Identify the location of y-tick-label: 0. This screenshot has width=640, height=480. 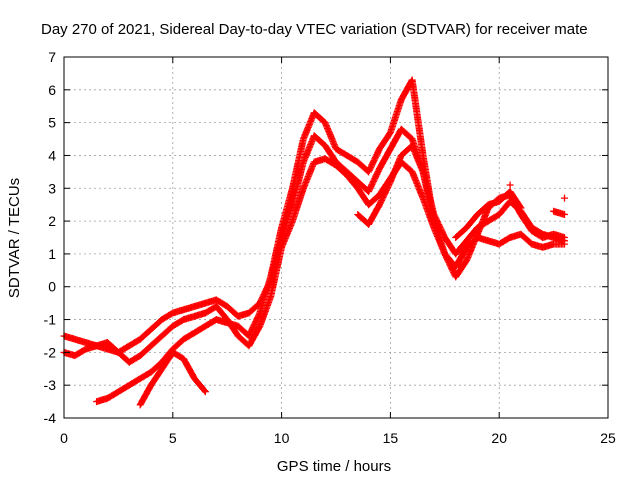
(52, 287).